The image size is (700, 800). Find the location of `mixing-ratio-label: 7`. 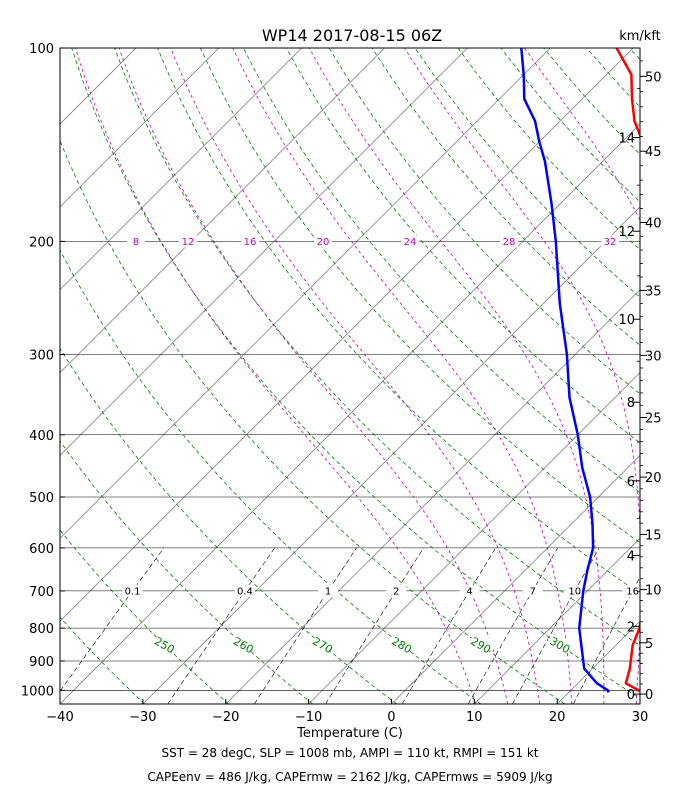

mixing-ratio-label: 7 is located at coordinates (532, 591).